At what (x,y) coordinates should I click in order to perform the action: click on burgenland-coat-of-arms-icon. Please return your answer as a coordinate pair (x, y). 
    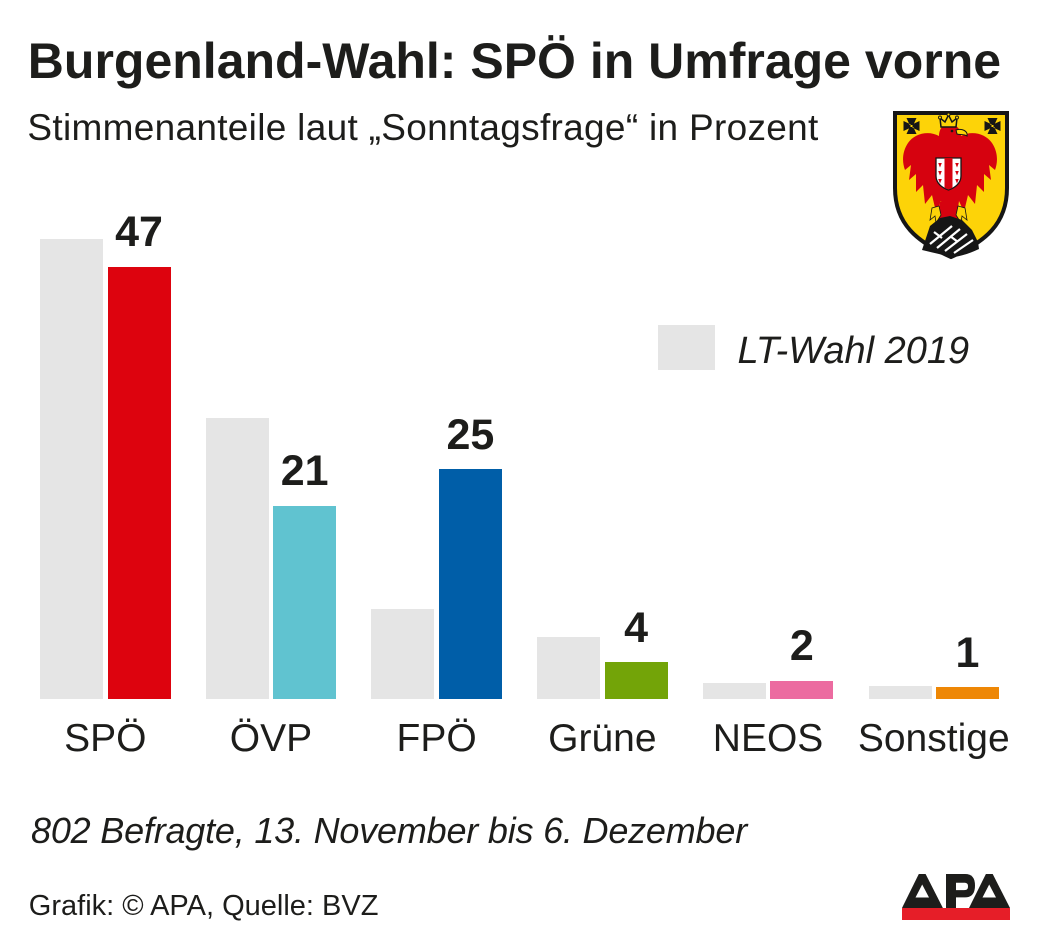
    Looking at the image, I should click on (951, 185).